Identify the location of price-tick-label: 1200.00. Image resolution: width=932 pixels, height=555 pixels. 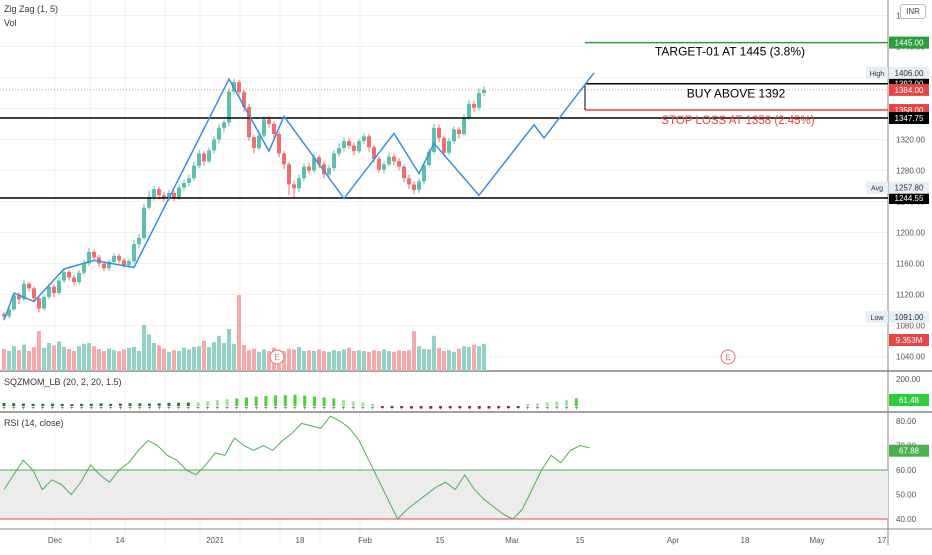
(910, 233).